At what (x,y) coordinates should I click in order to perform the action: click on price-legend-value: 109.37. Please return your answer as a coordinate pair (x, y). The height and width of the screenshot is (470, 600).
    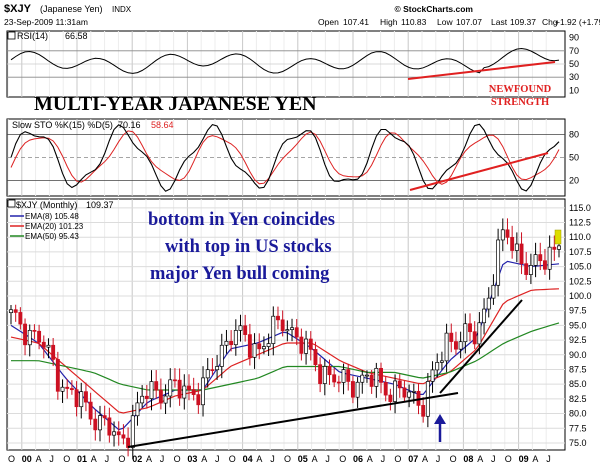
    Looking at the image, I should click on (100, 205).